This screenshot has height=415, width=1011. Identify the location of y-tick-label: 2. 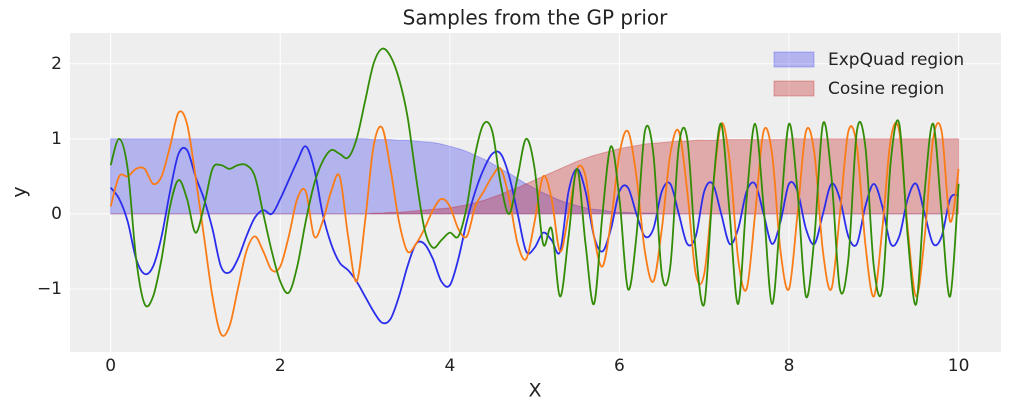
(56, 64).